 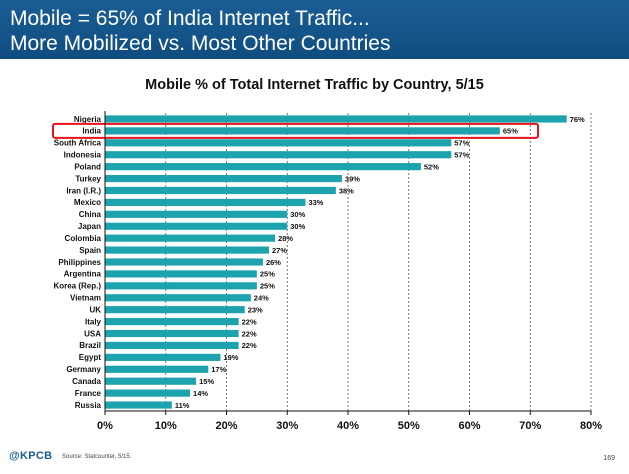 I want to click on x-tick-label: 30%, so click(x=287, y=426).